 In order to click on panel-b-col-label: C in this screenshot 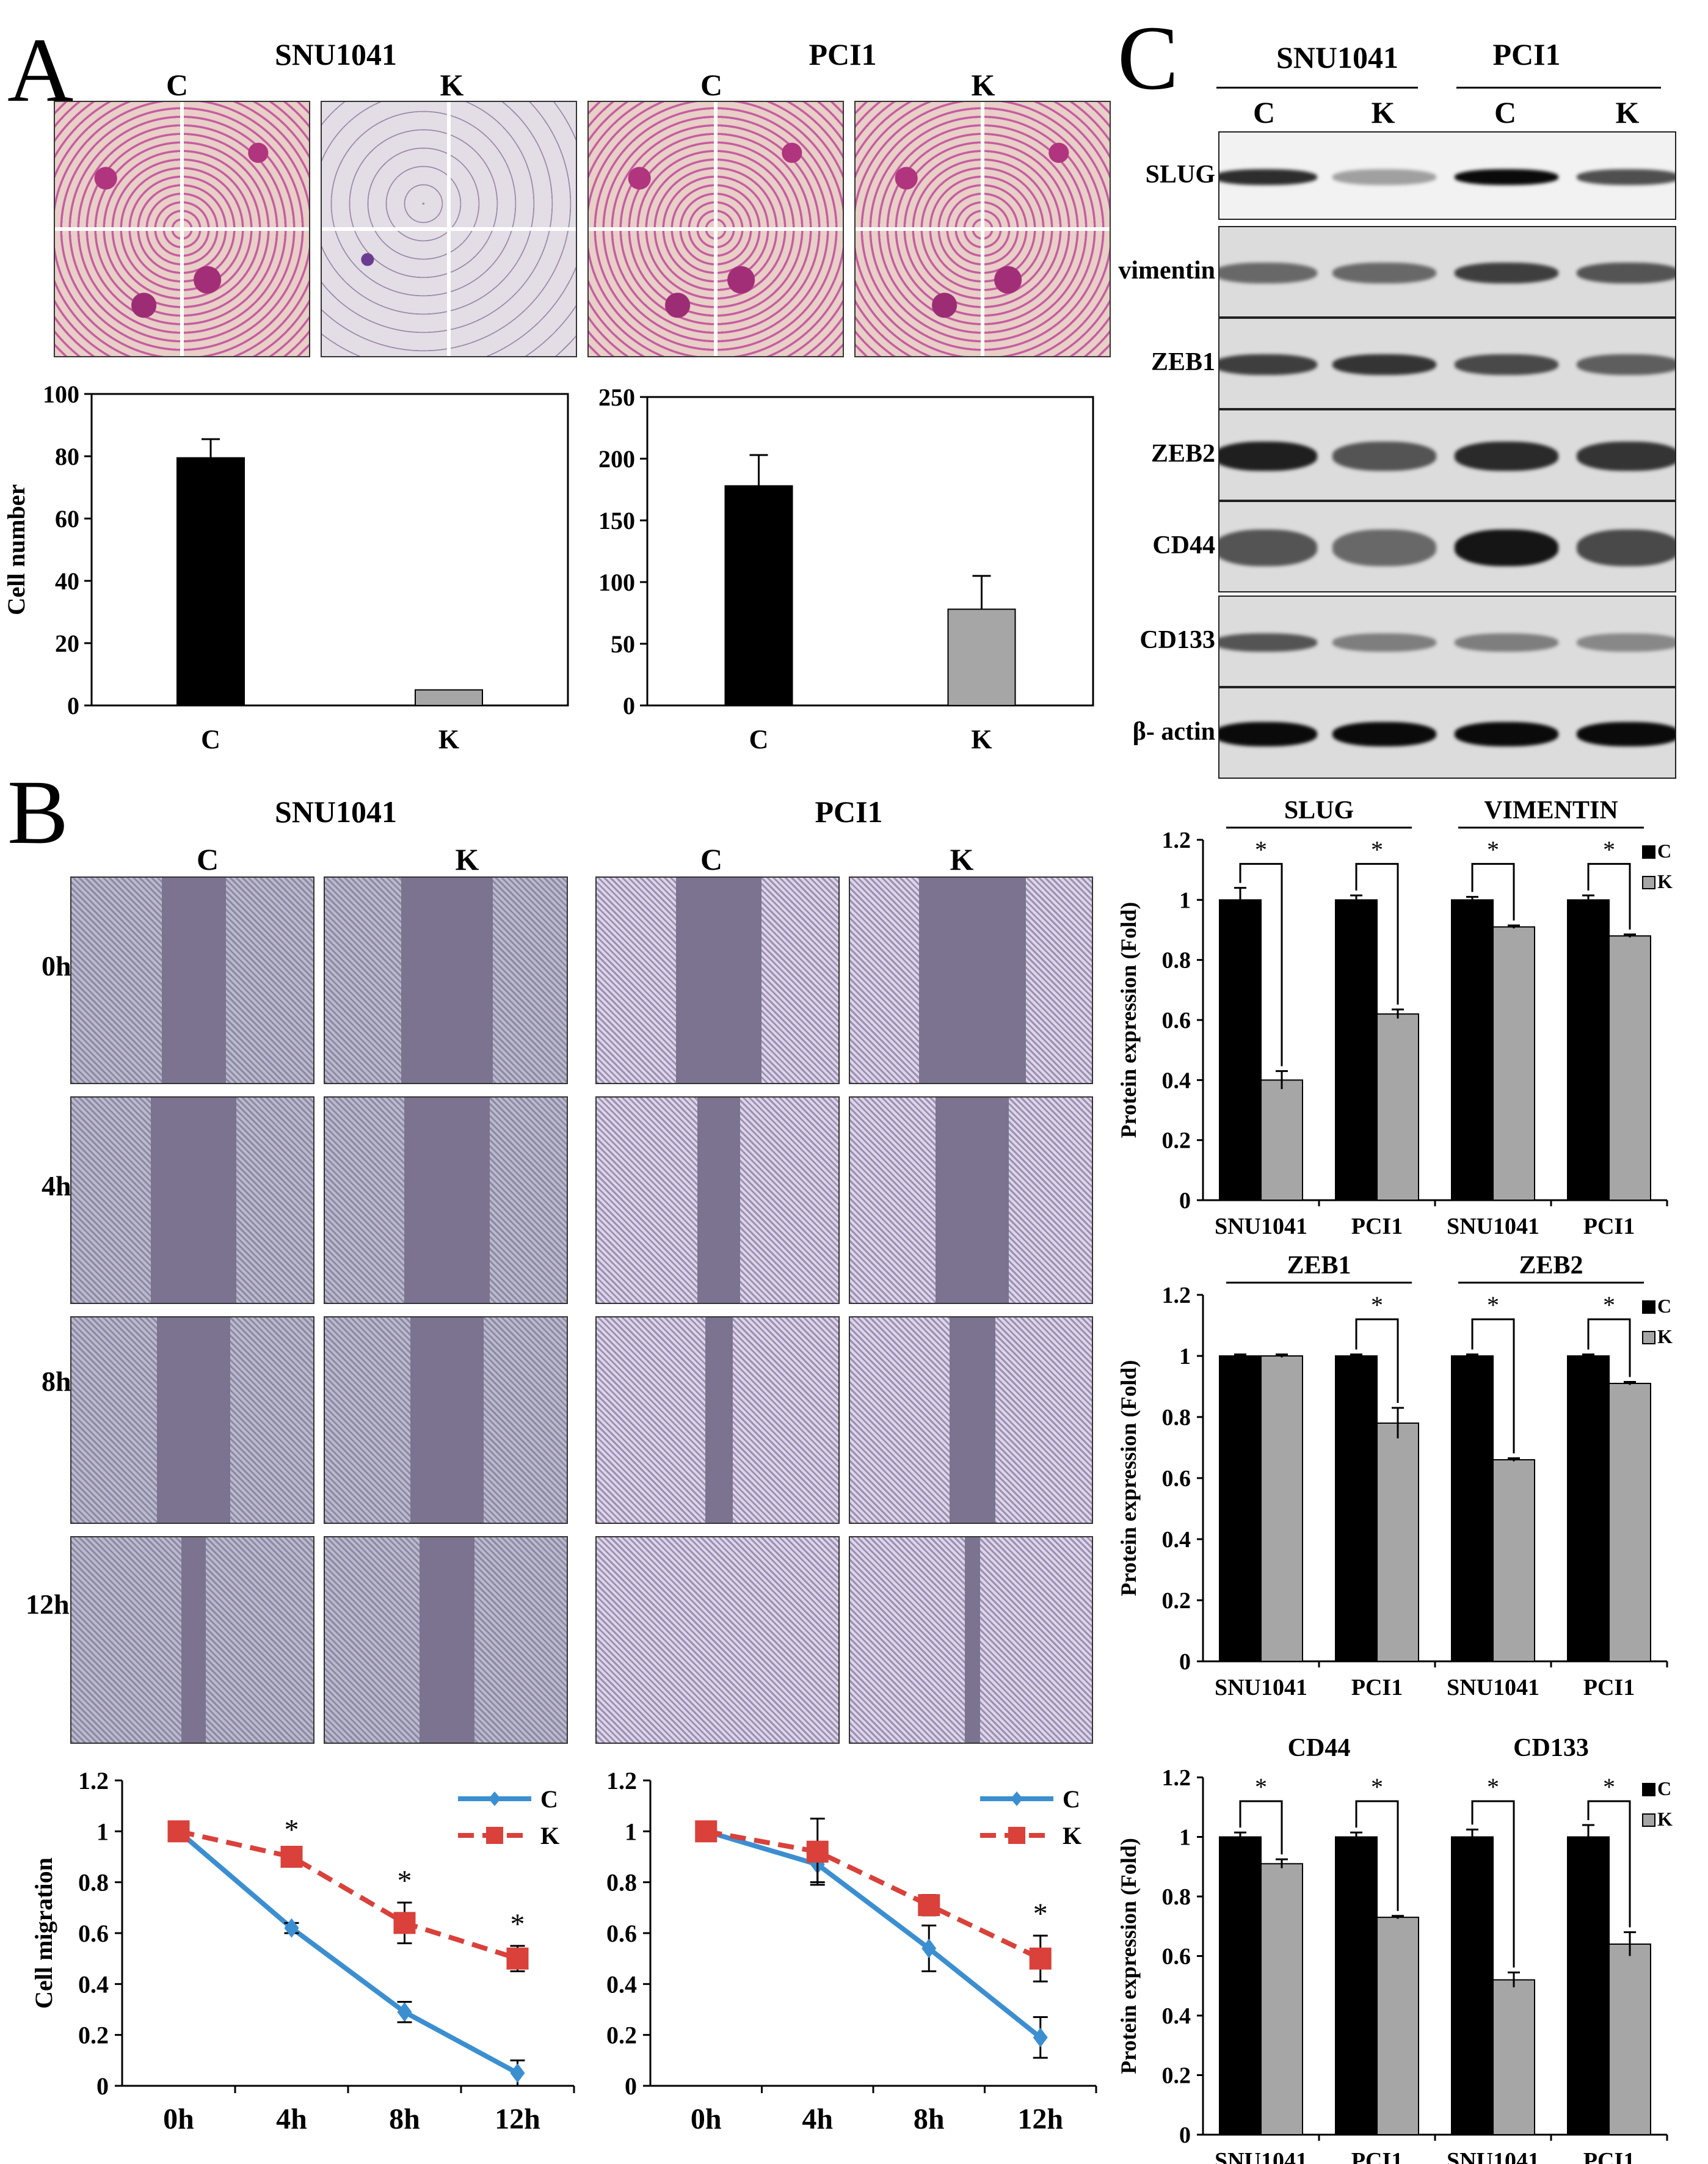, I will do `click(208, 859)`.